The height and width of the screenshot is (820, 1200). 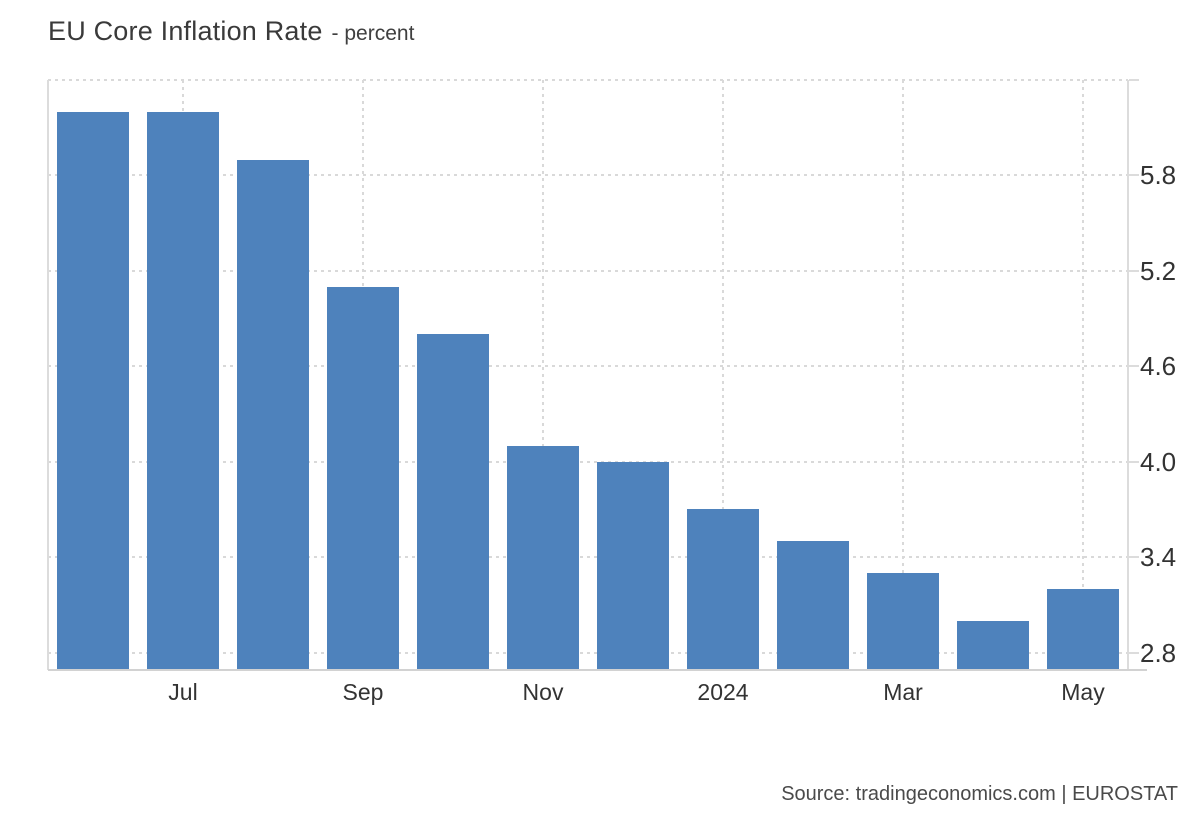 I want to click on x-tick-label: Jul, so click(x=183, y=692).